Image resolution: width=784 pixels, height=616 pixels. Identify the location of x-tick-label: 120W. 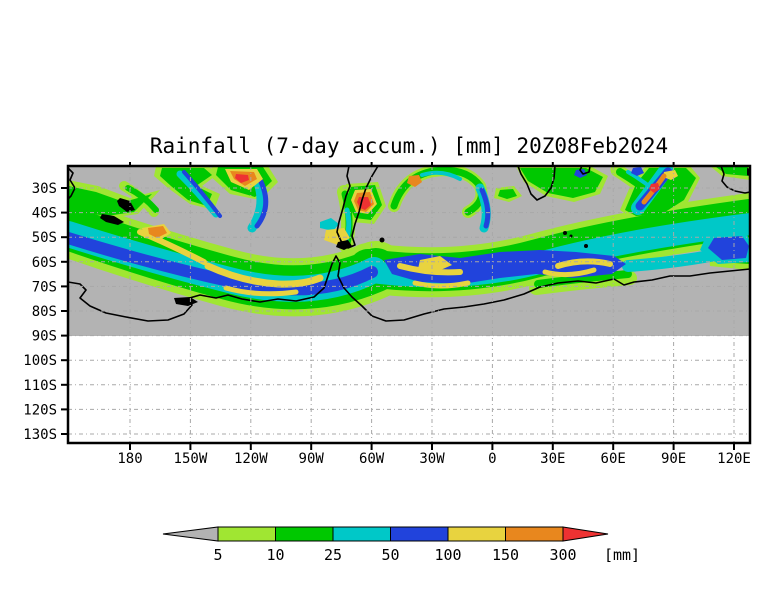
(251, 459).